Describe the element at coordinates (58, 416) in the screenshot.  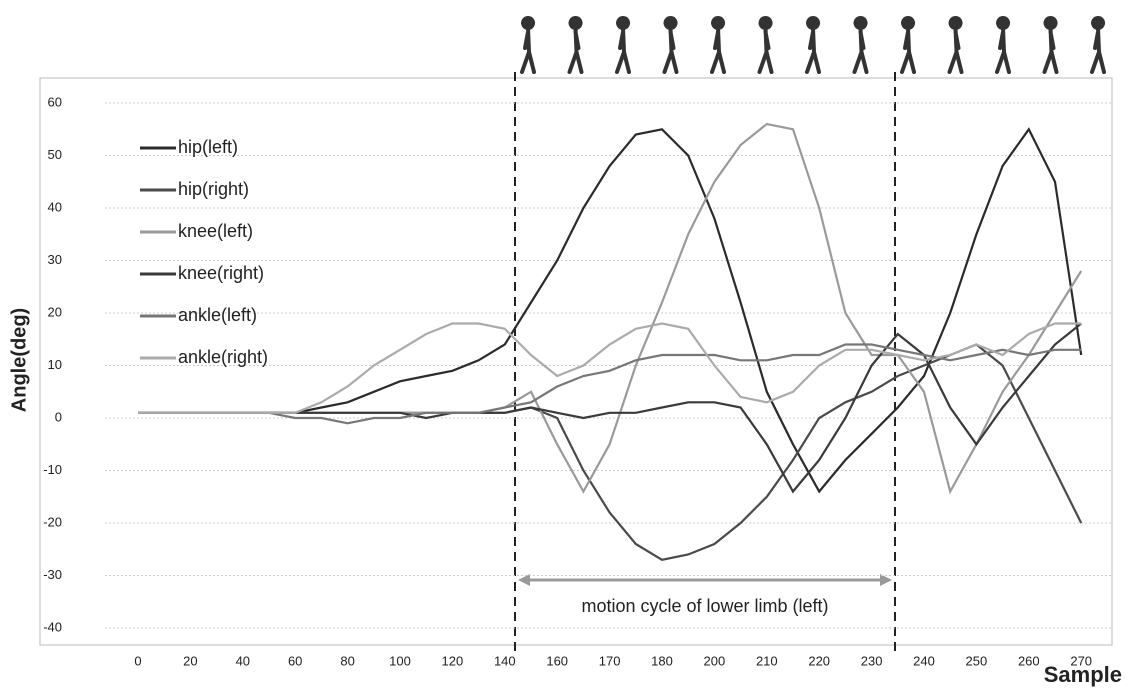
I see `y-tick-label: 0` at that location.